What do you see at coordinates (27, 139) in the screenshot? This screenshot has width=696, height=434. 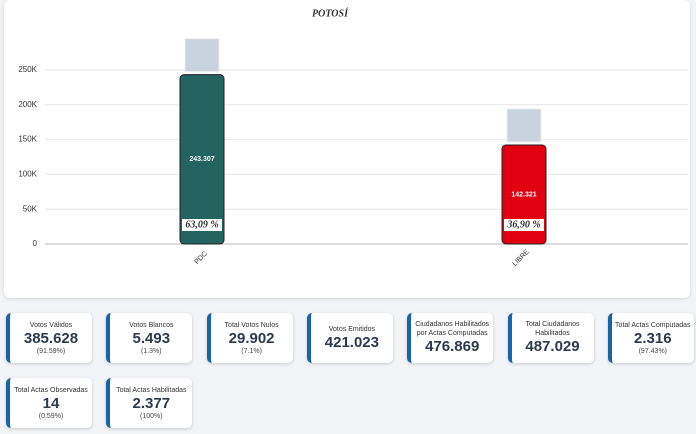 I see `y-tick-label: 150K` at bounding box center [27, 139].